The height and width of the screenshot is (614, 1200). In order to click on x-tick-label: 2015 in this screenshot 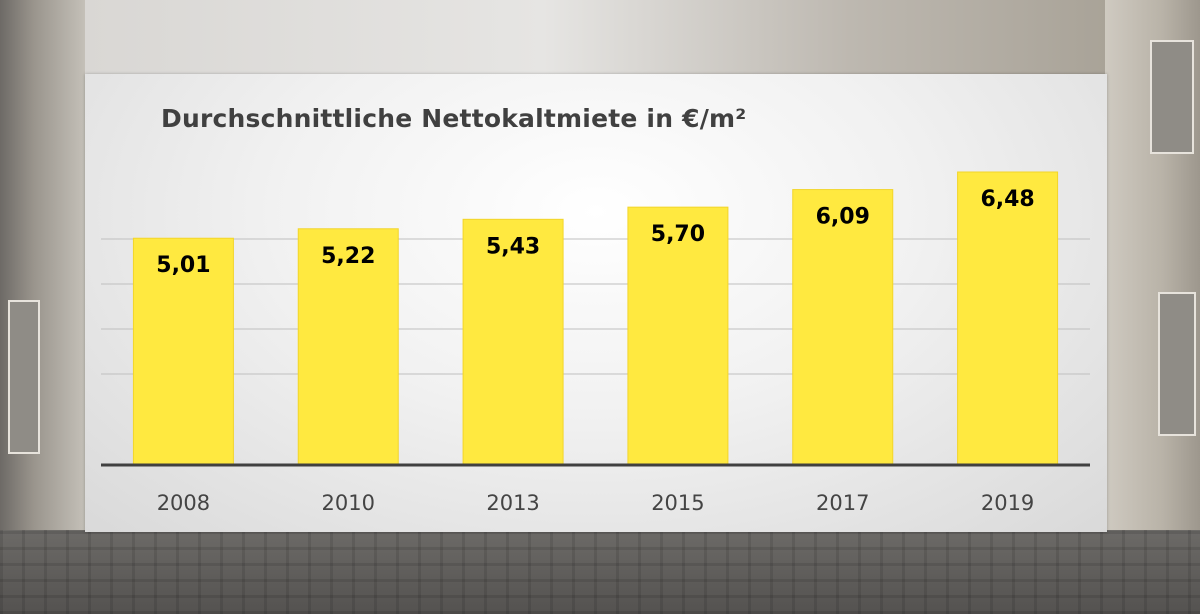, I will do `click(677, 503)`.